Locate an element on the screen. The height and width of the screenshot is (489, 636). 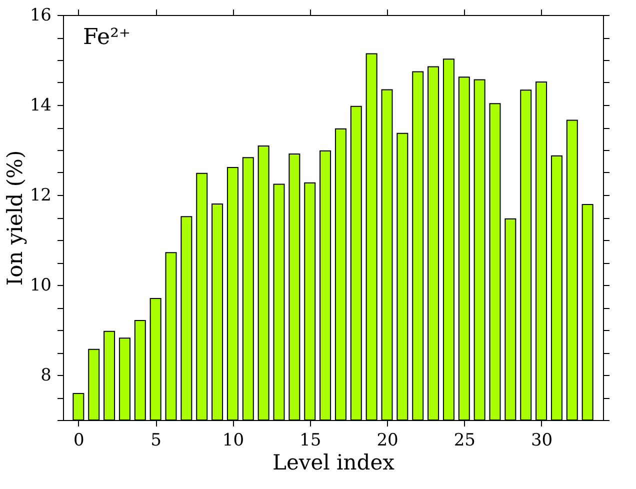
x-tick-label: 5 is located at coordinates (156, 440).